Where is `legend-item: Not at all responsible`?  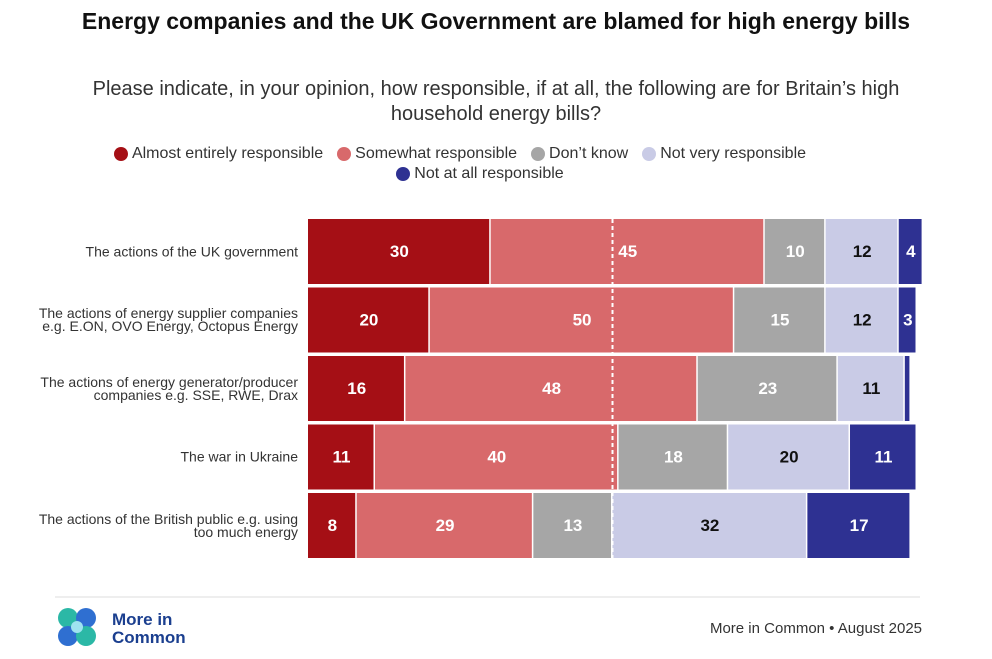
legend-item: Not at all responsible is located at coordinates (480, 174).